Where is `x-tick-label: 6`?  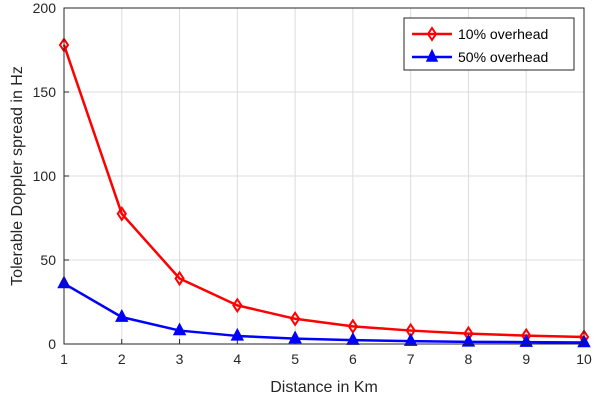
x-tick-label: 6 is located at coordinates (353, 359).